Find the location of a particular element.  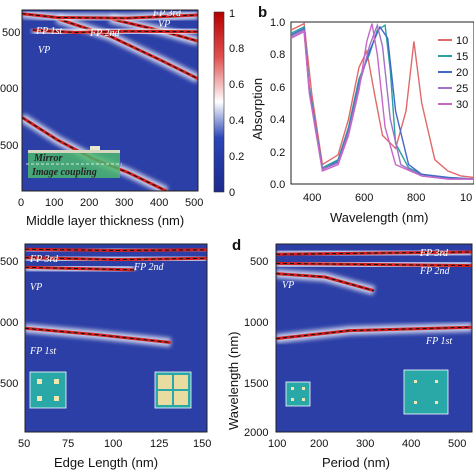

panel-a-frame is located at coordinates (110, 100).